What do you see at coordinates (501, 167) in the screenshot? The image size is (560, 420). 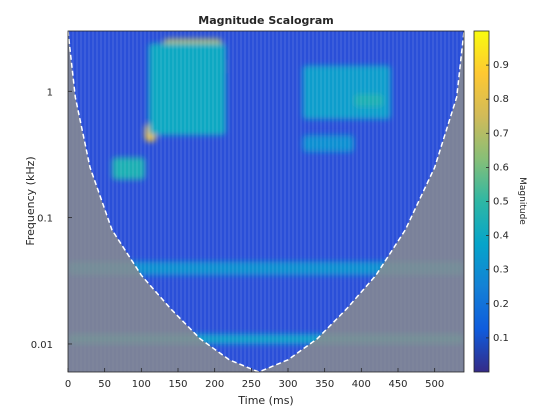 I see `colorbar-tick-label: 0.6` at bounding box center [501, 167].